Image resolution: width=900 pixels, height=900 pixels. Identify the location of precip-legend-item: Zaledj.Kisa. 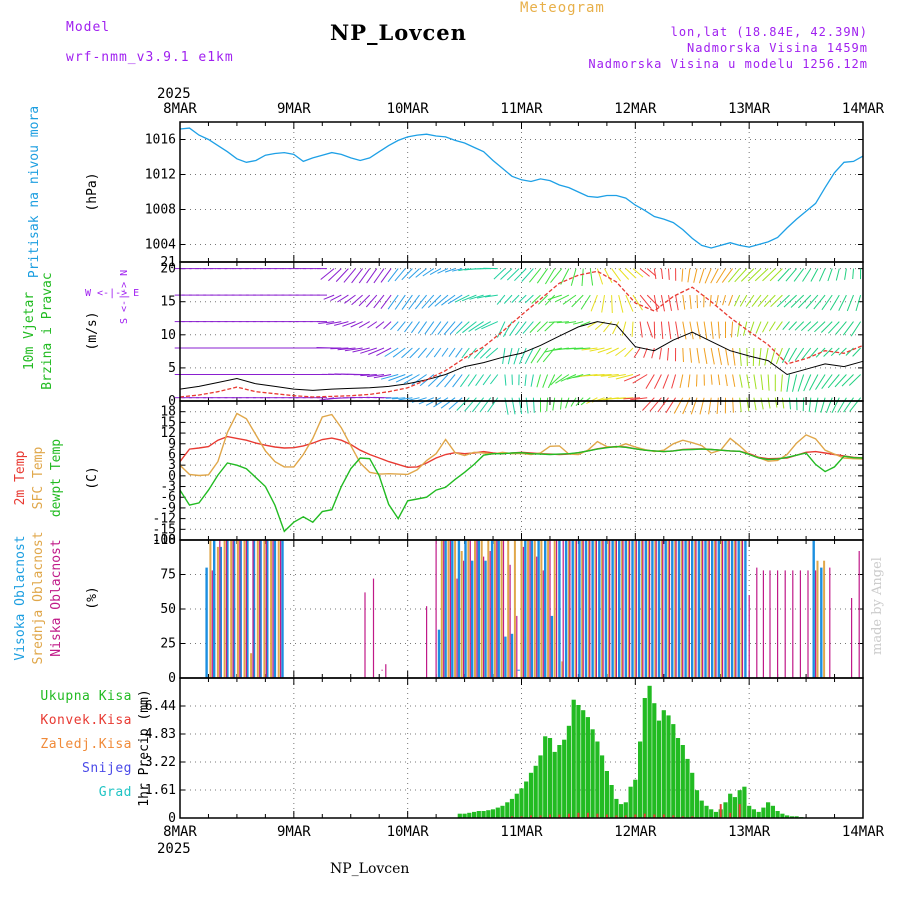
(86, 744).